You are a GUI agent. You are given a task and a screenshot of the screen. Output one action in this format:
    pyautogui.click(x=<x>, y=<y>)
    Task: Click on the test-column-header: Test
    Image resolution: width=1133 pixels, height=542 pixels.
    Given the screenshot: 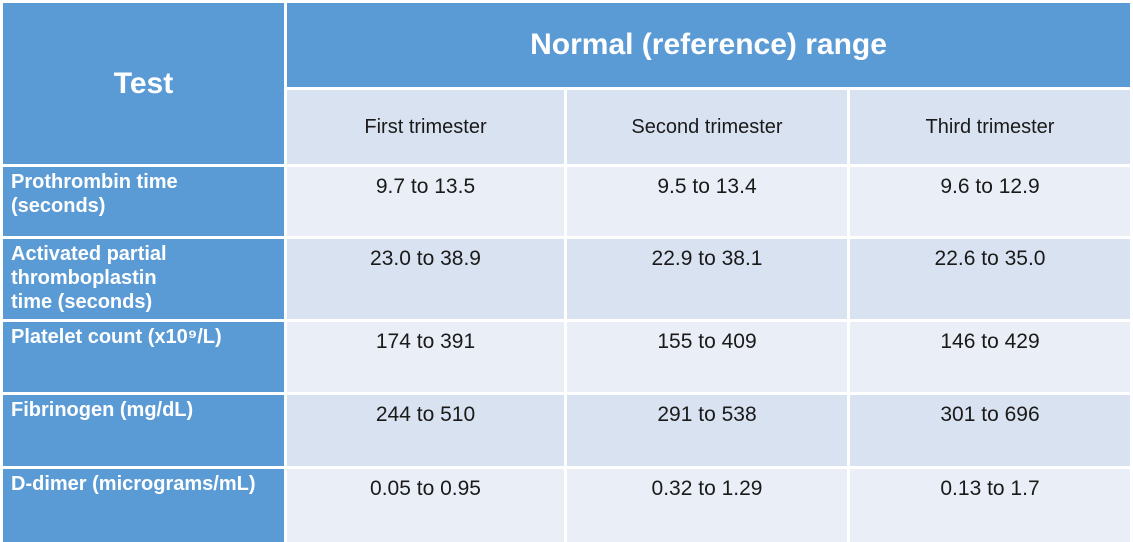 What is the action you would take?
    pyautogui.click(x=143, y=83)
    